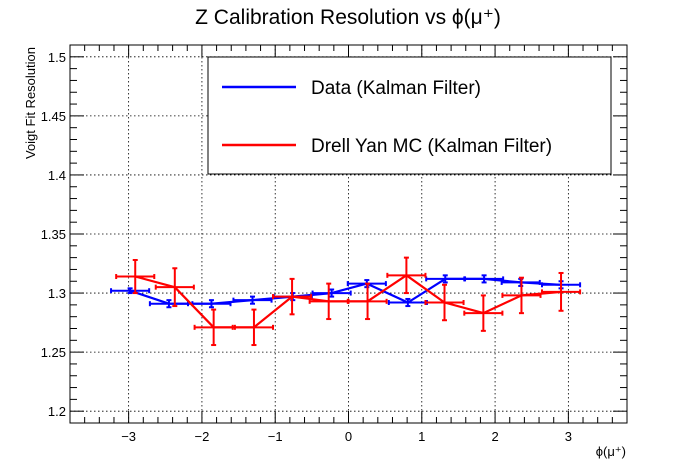 The image size is (696, 472). I want to click on x-tick-label: 0, so click(348, 436).